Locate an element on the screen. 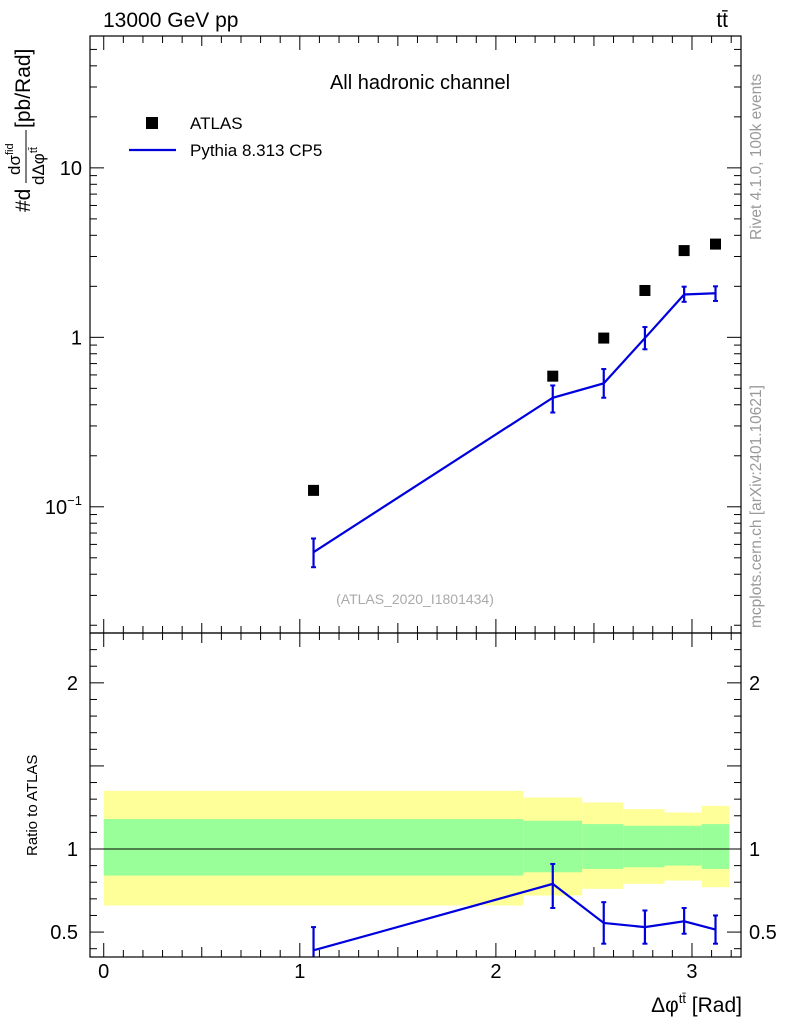 Image resolution: width=786 pixels, height=1024 pixels. svg-text: dσfid is located at coordinates (14, 159).